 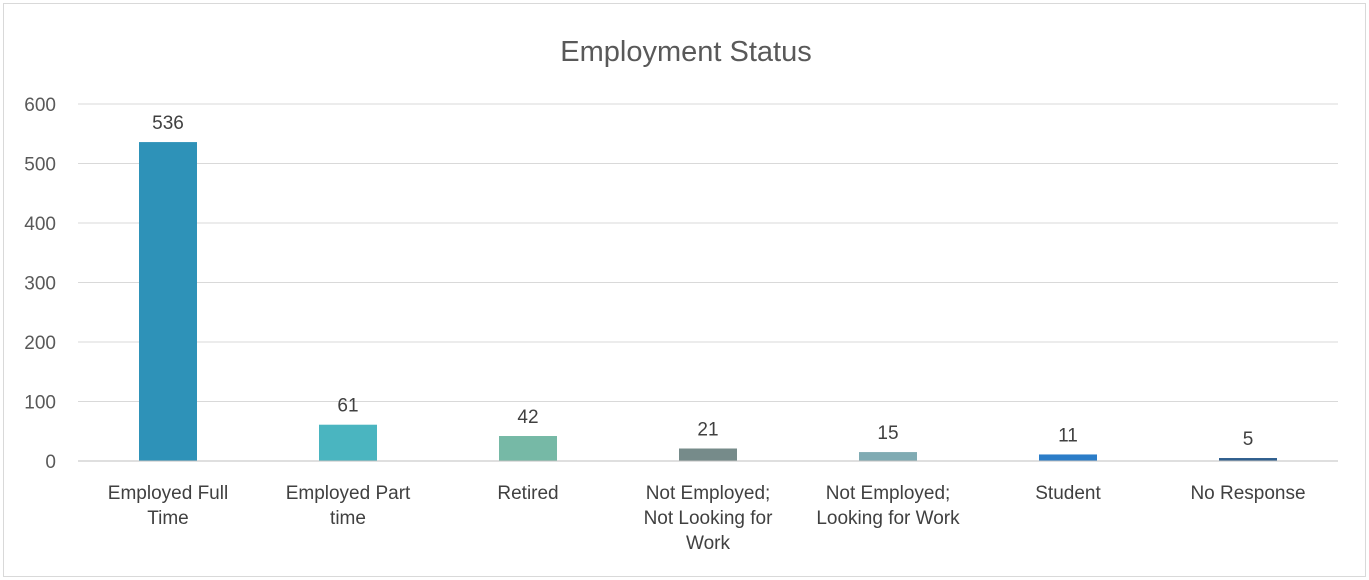 What do you see at coordinates (347, 406) in the screenshot?
I see `data-label: 61` at bounding box center [347, 406].